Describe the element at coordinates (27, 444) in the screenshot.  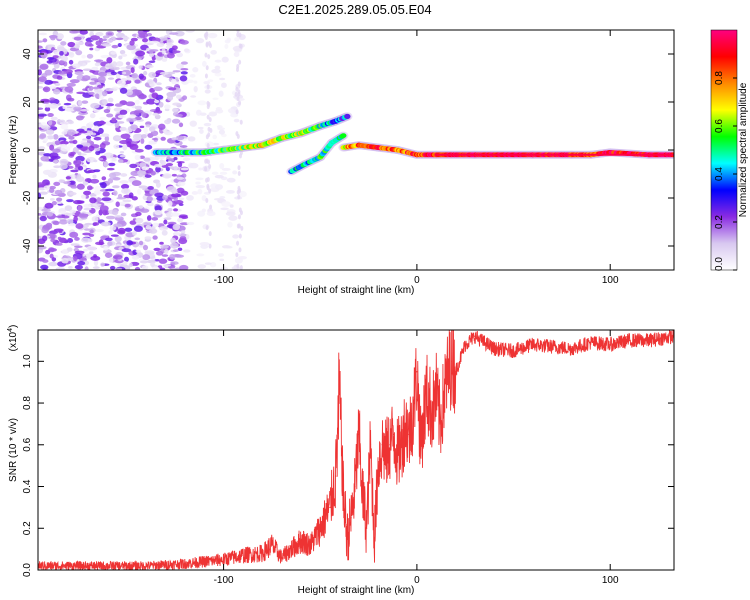
I see `snr-ytick-label: 0.6` at that location.